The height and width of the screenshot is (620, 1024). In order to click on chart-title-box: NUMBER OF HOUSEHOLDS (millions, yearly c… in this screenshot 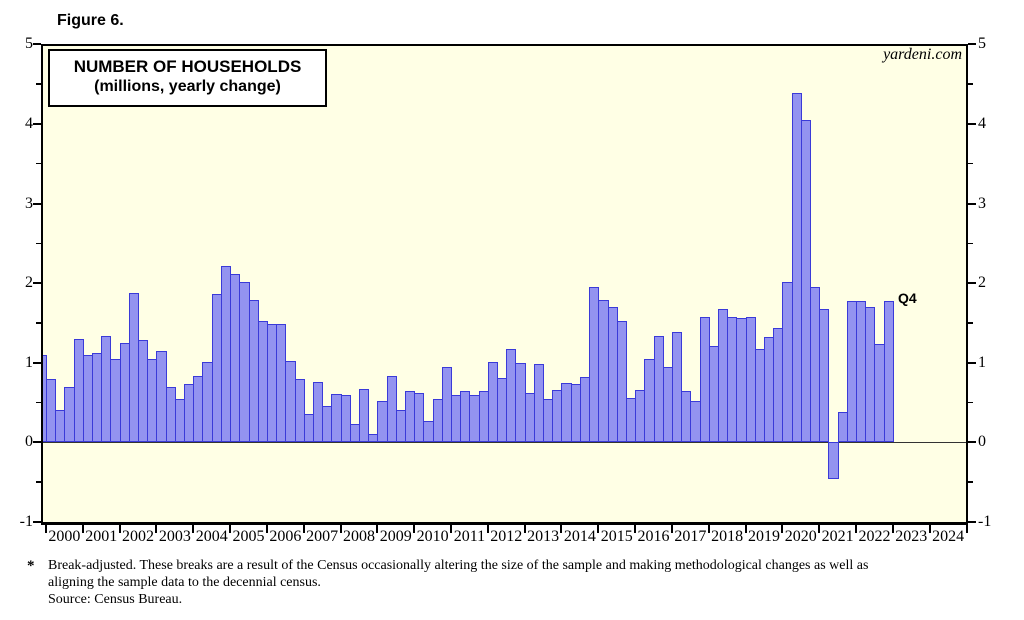, I will do `click(187, 78)`.